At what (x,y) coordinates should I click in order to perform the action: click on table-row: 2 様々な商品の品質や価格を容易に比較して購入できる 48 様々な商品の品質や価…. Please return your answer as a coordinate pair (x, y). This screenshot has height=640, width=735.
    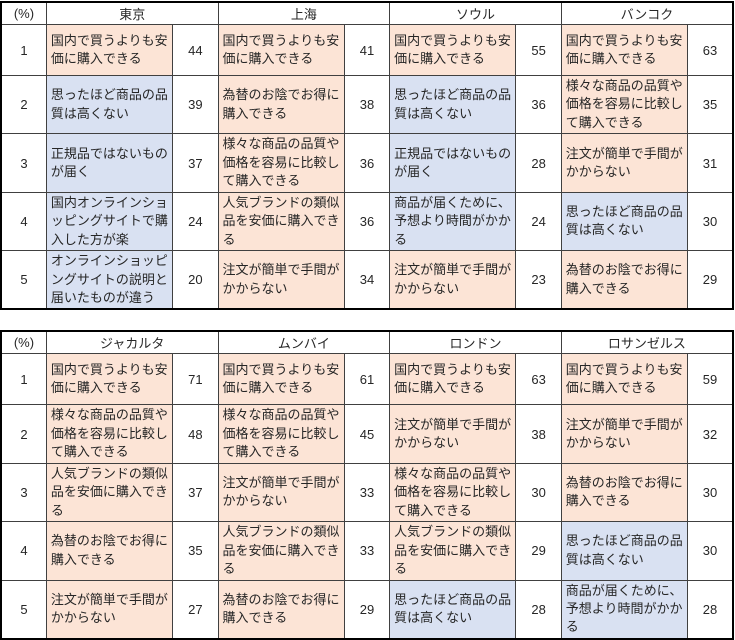
    Looking at the image, I should click on (367, 434).